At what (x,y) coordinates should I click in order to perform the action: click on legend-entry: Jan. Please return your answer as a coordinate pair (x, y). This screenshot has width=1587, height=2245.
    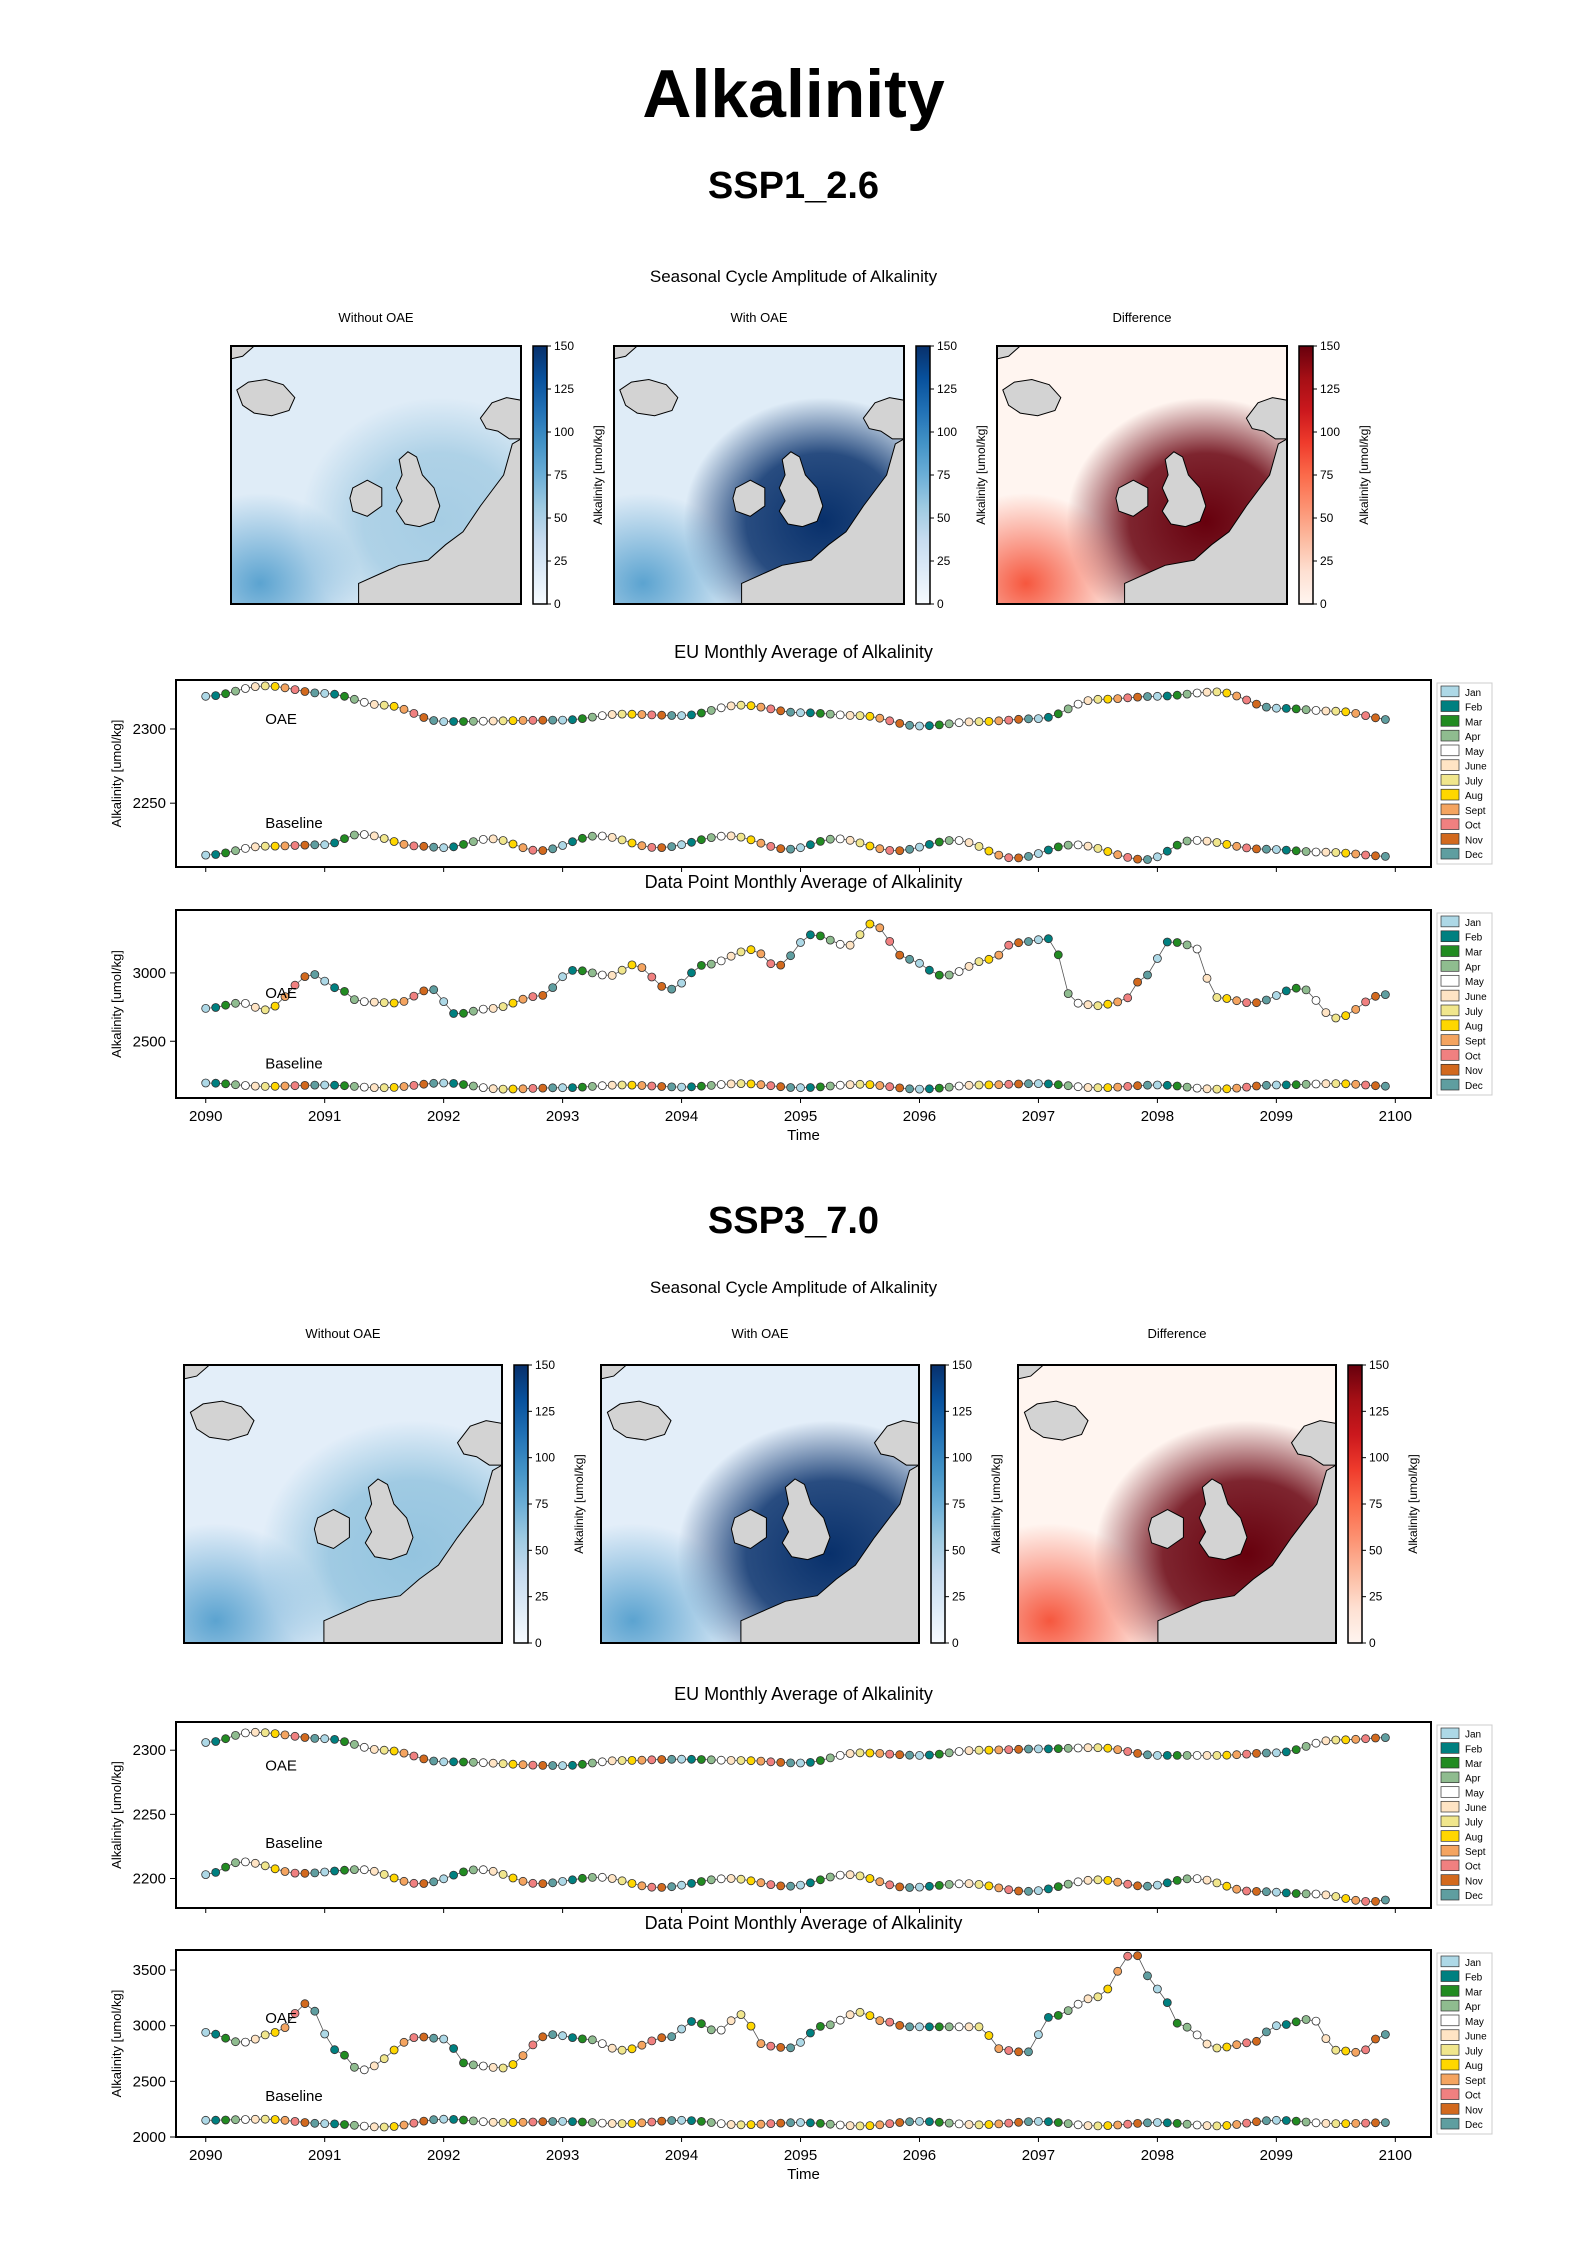
    Looking at the image, I should click on (1473, 693).